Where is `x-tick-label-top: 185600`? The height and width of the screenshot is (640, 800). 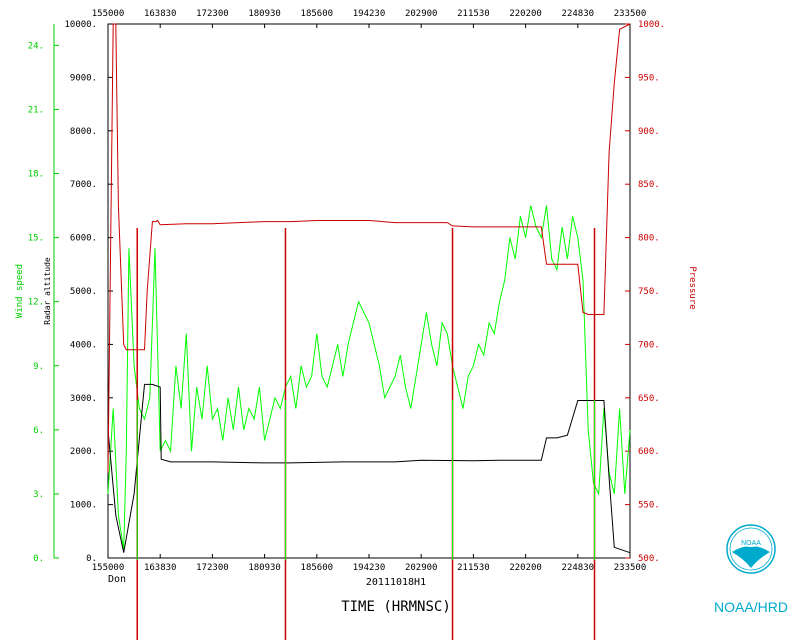
x-tick-label-top: 185600 is located at coordinates (317, 14).